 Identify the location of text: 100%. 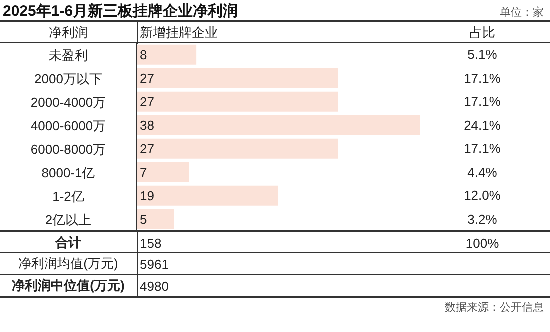
(482, 243).